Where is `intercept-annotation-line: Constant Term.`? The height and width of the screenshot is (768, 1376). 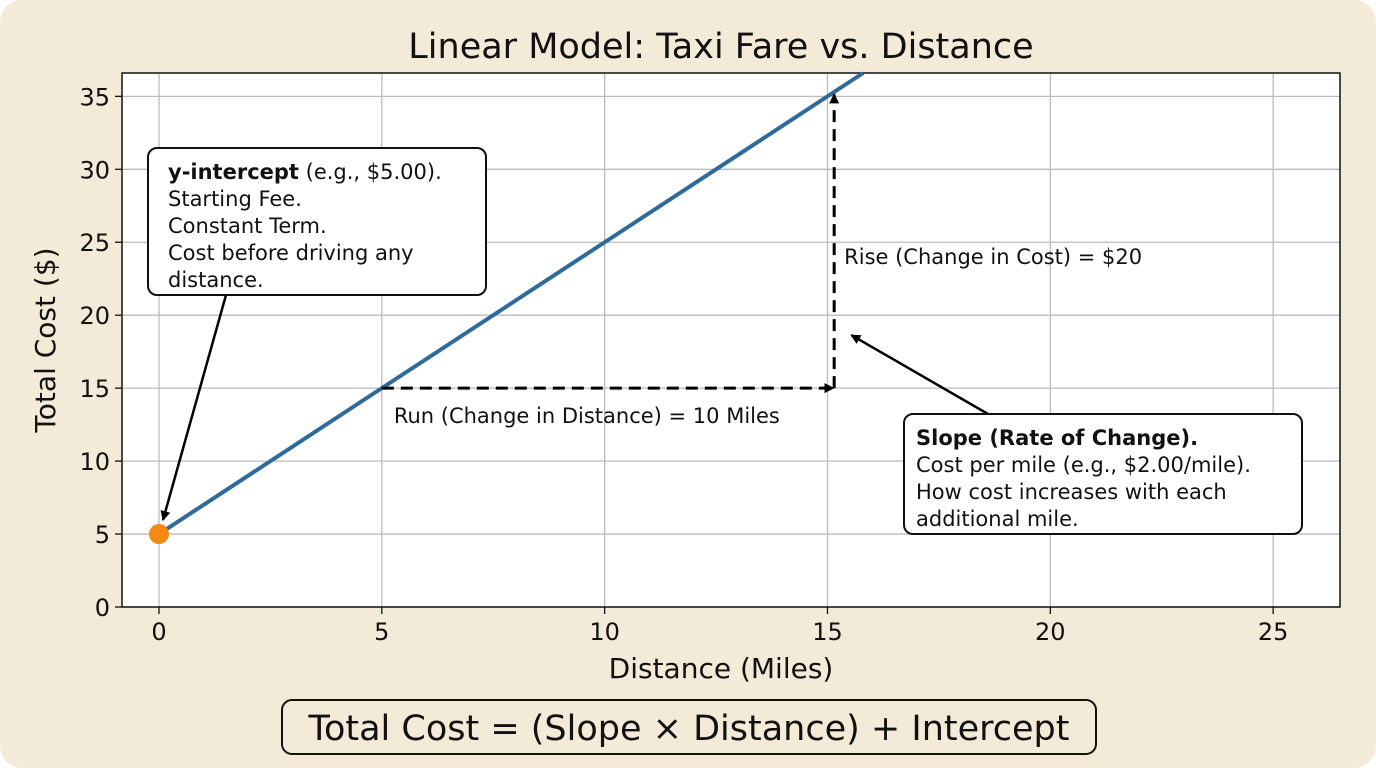 intercept-annotation-line: Constant Term. is located at coordinates (247, 226).